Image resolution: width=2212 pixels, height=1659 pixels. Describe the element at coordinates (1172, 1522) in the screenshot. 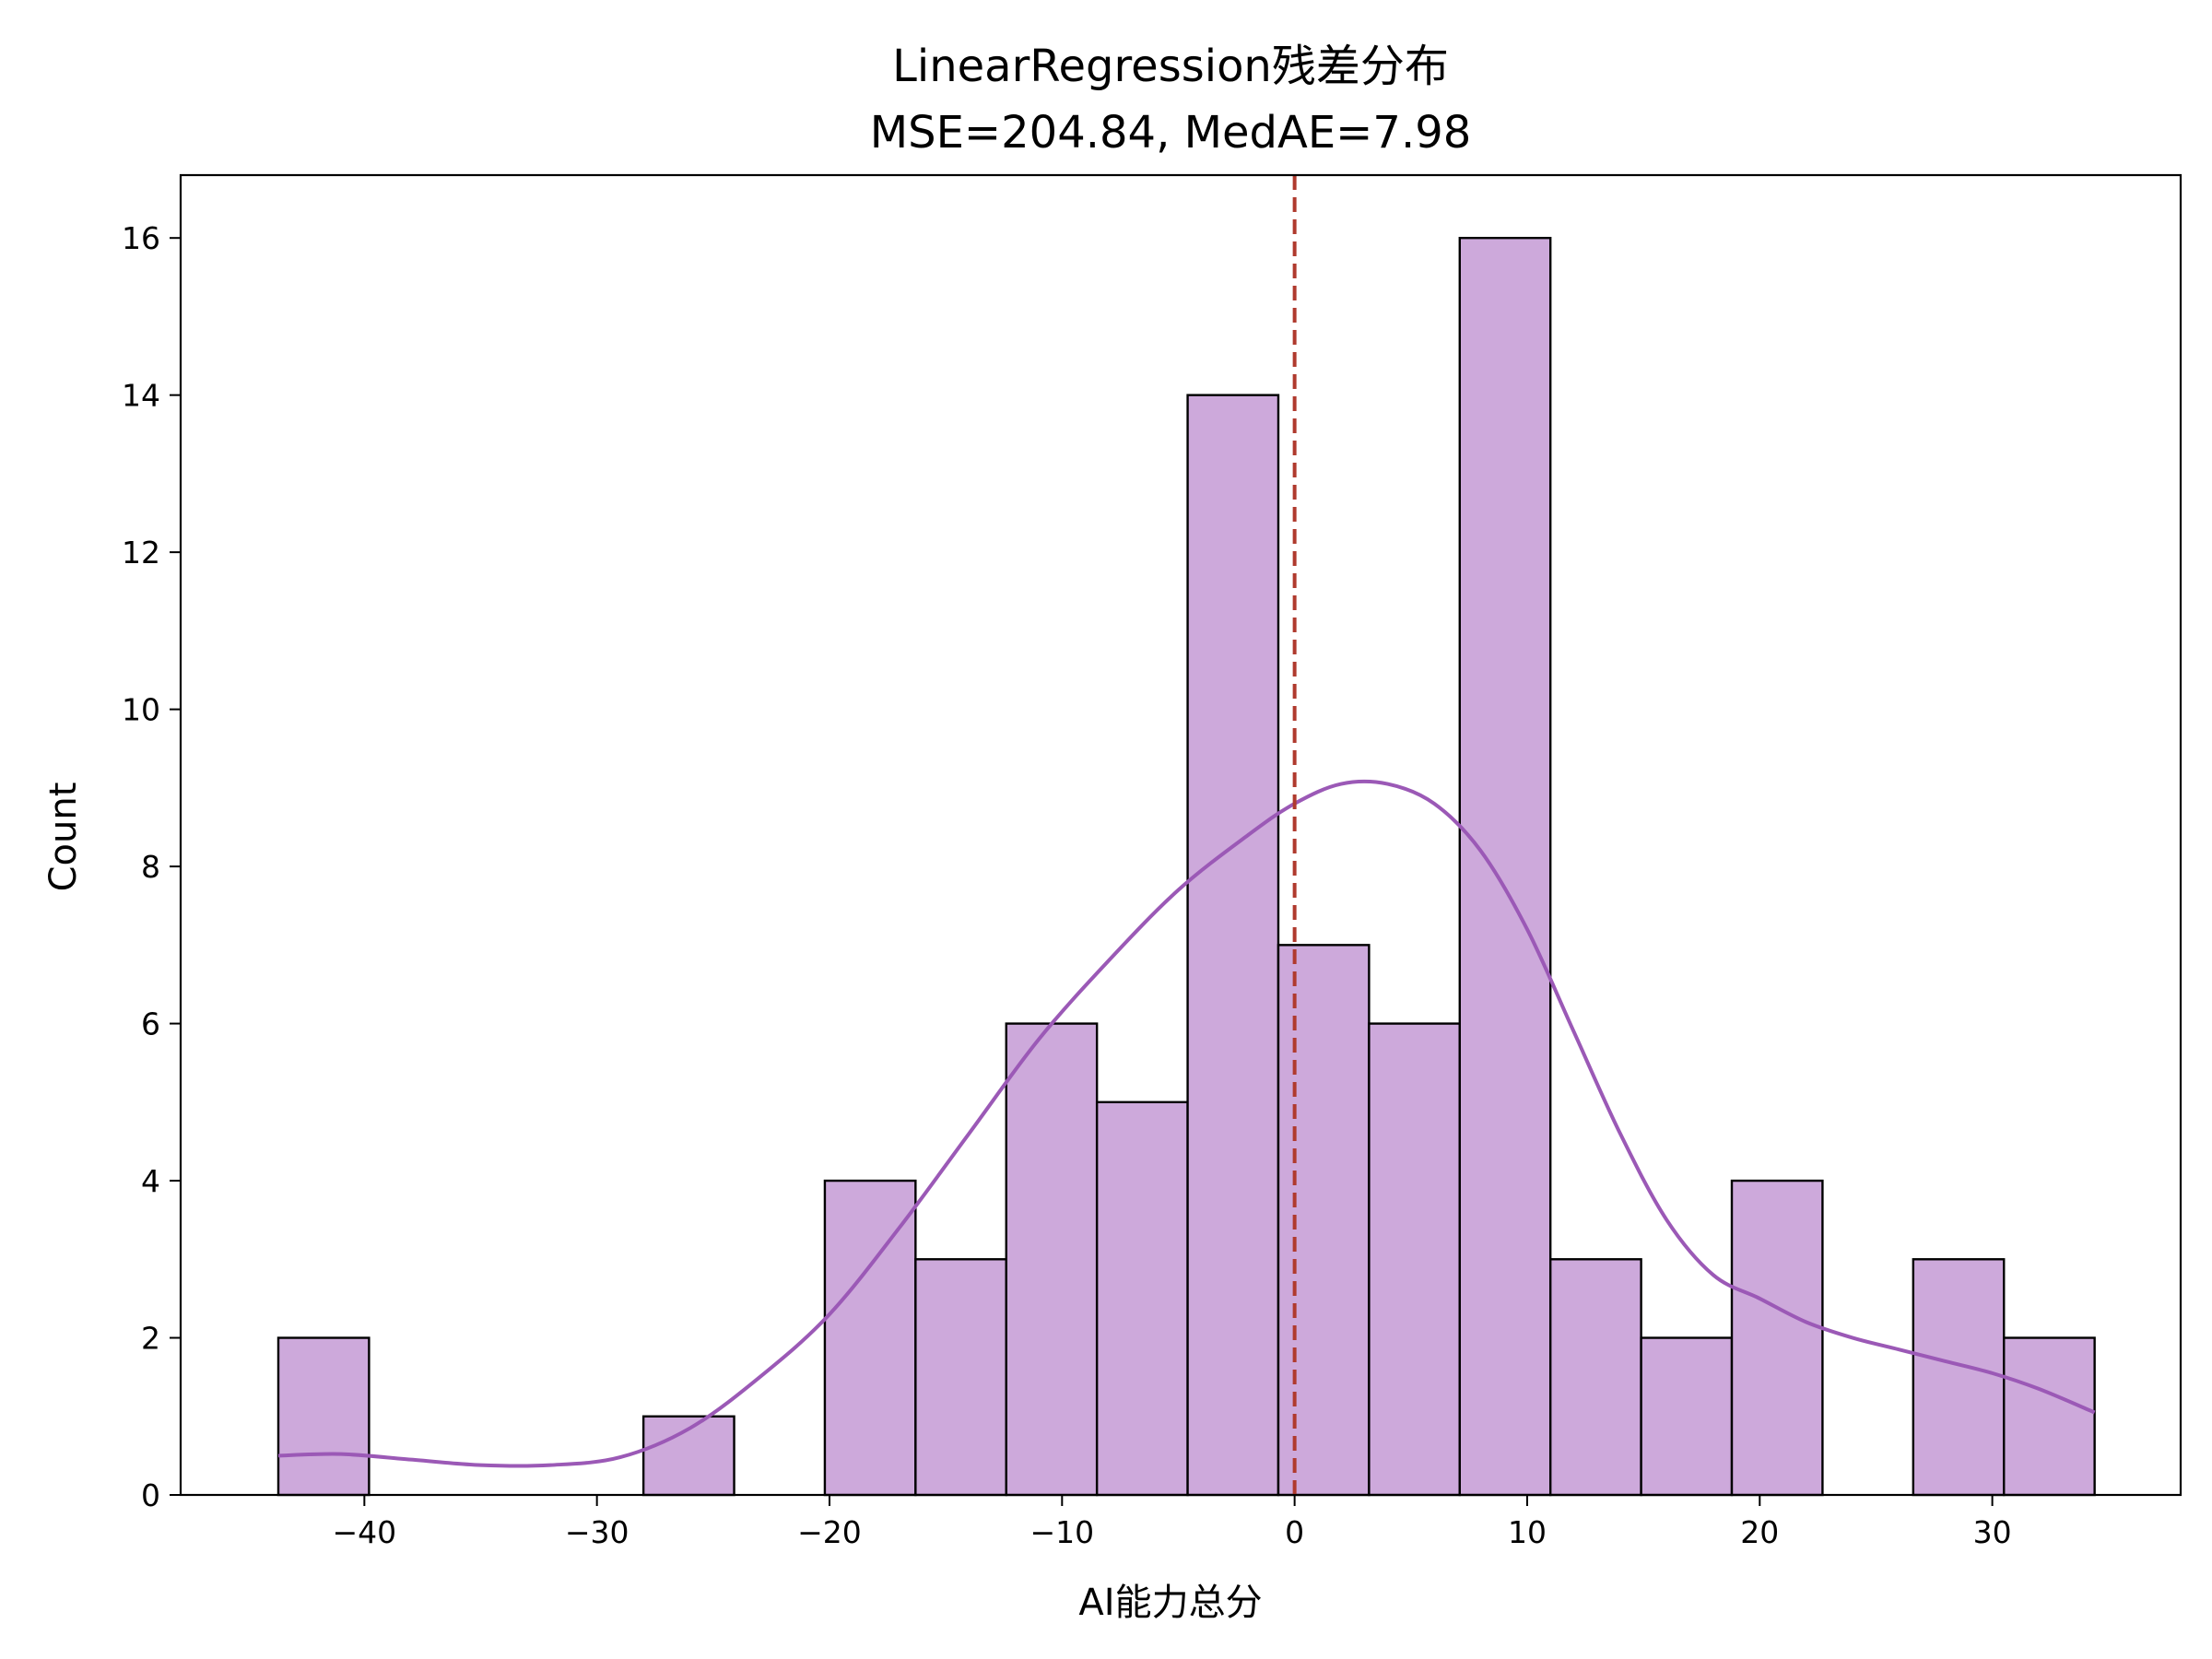

I see `x-axis-ticks: −40 −30 −20 −10 0 10 20 30` at that location.